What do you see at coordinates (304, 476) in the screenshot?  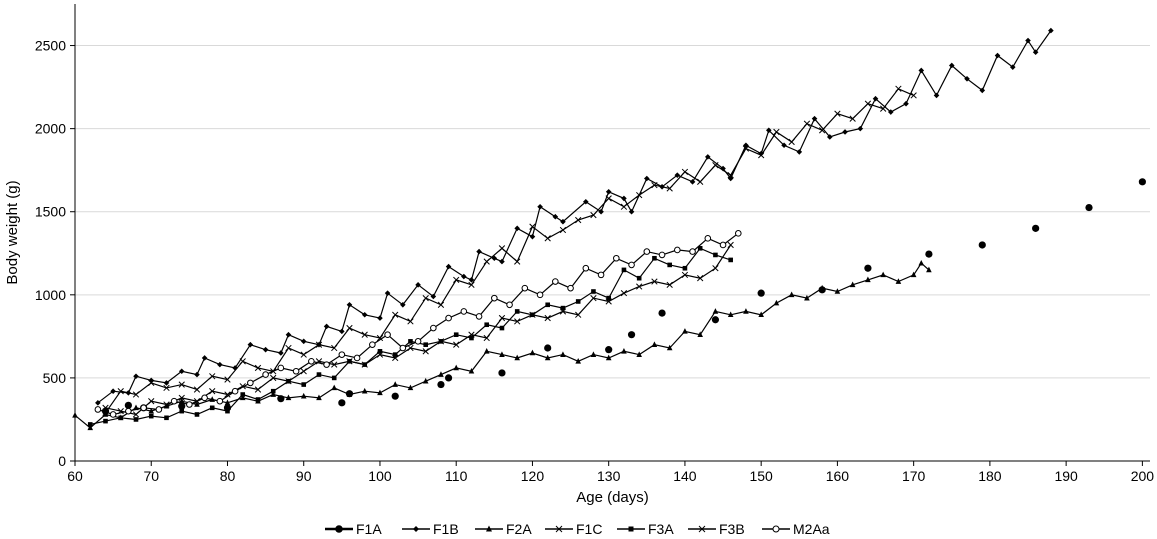 I see `x-tick-label: 90` at bounding box center [304, 476].